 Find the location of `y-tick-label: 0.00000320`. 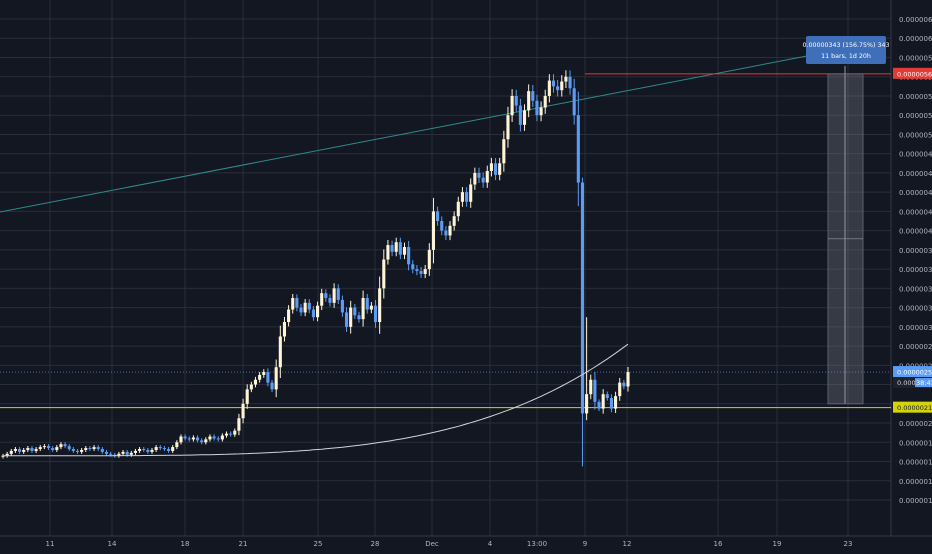

y-tick-label: 0.00000320 is located at coordinates (915, 309).